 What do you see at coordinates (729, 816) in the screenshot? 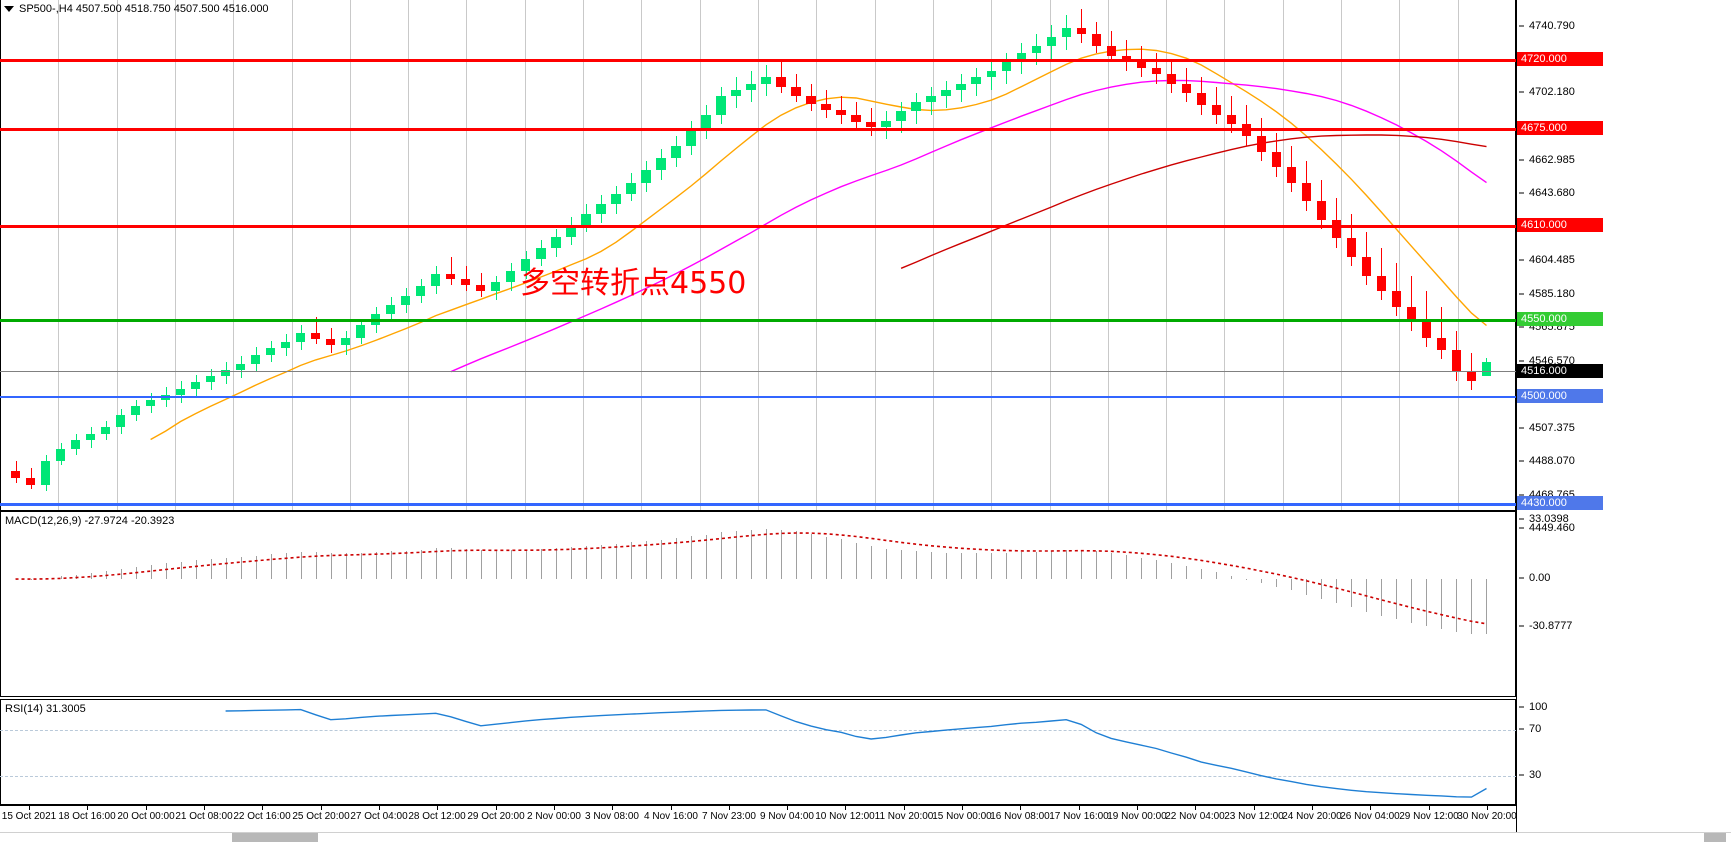
I see `time-axis-label: 7 Nov 23:00` at bounding box center [729, 816].